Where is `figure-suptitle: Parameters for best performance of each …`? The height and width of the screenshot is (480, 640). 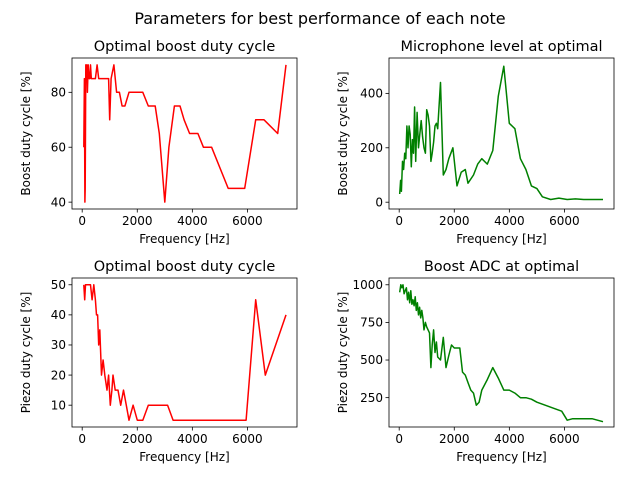 figure-suptitle: Parameters for best performance of each … is located at coordinates (319, 18).